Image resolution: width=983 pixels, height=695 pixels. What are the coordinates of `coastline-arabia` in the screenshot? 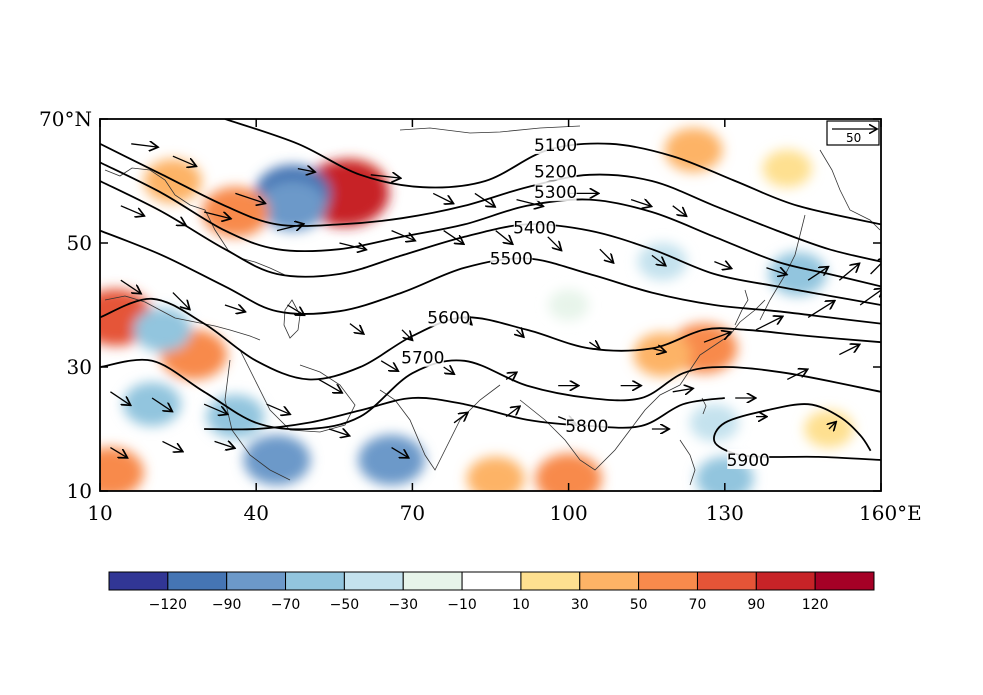 It's located at (297, 391).